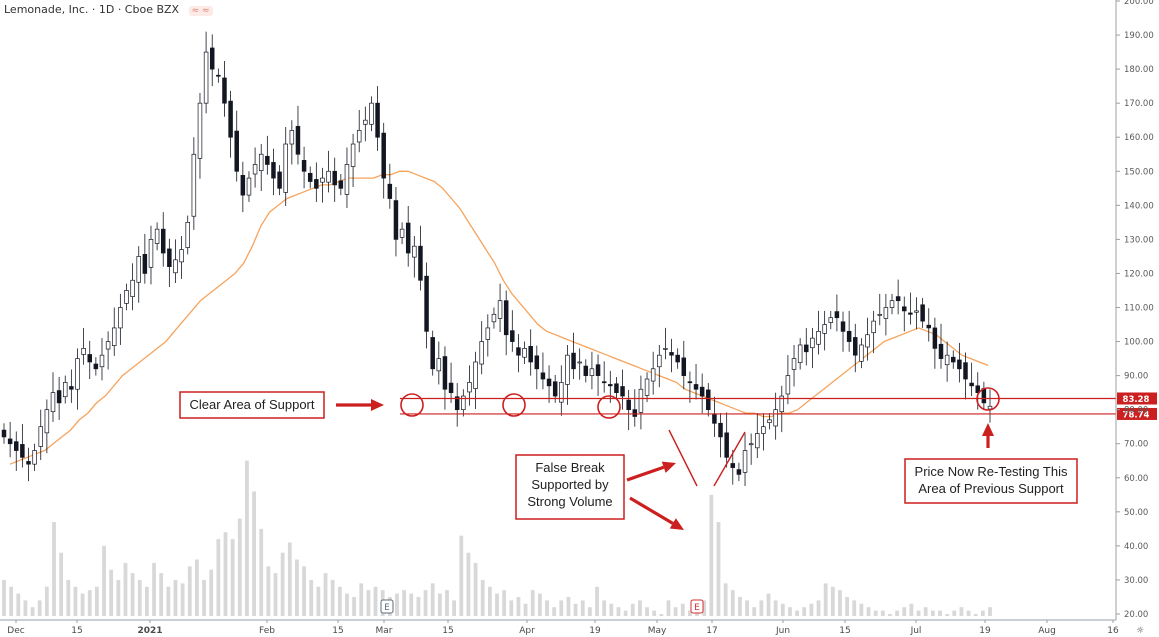  Describe the element at coordinates (527, 631) in the screenshot. I see `x-tick-label: Apr` at that location.